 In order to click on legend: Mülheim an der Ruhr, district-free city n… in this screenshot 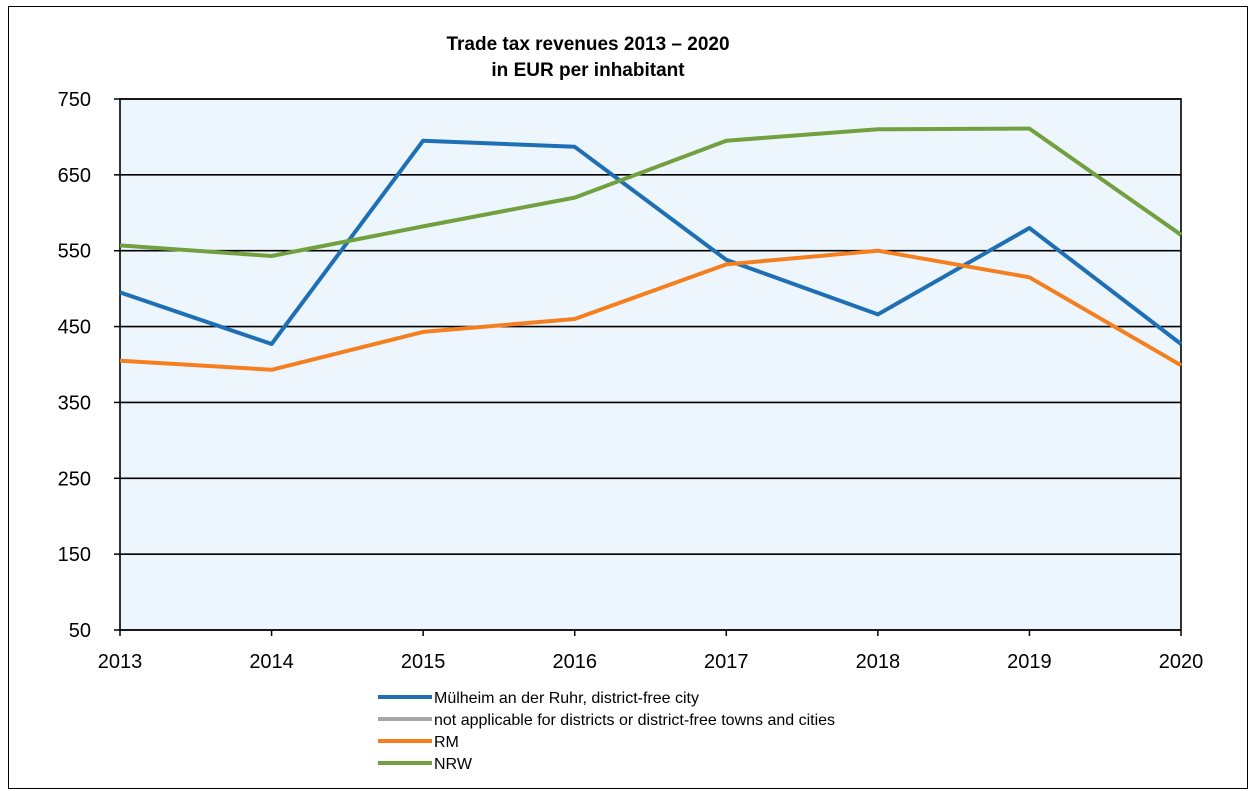, I will do `click(606, 731)`.